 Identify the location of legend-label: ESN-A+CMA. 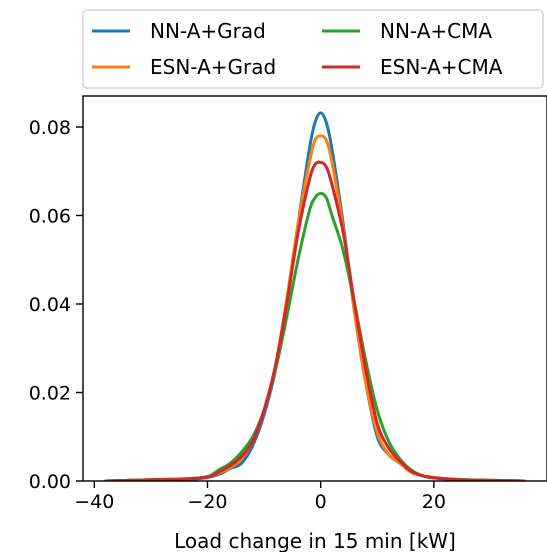
(441, 67).